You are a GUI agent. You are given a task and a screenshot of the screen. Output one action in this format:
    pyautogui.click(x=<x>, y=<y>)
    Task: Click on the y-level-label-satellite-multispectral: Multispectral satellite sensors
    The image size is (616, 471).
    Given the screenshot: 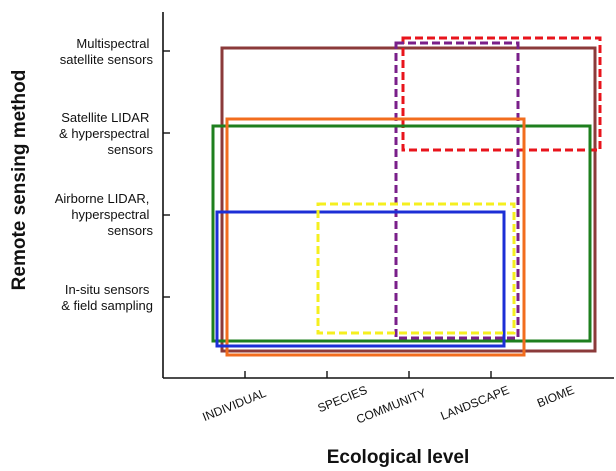 What is the action you would take?
    pyautogui.click(x=107, y=51)
    